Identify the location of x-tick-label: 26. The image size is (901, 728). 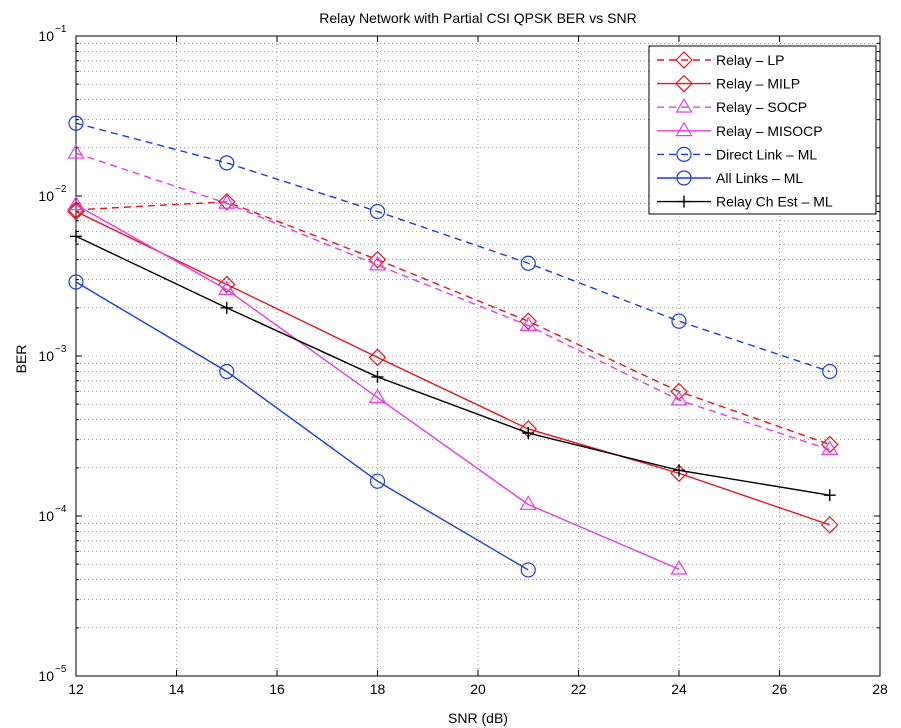
(780, 689).